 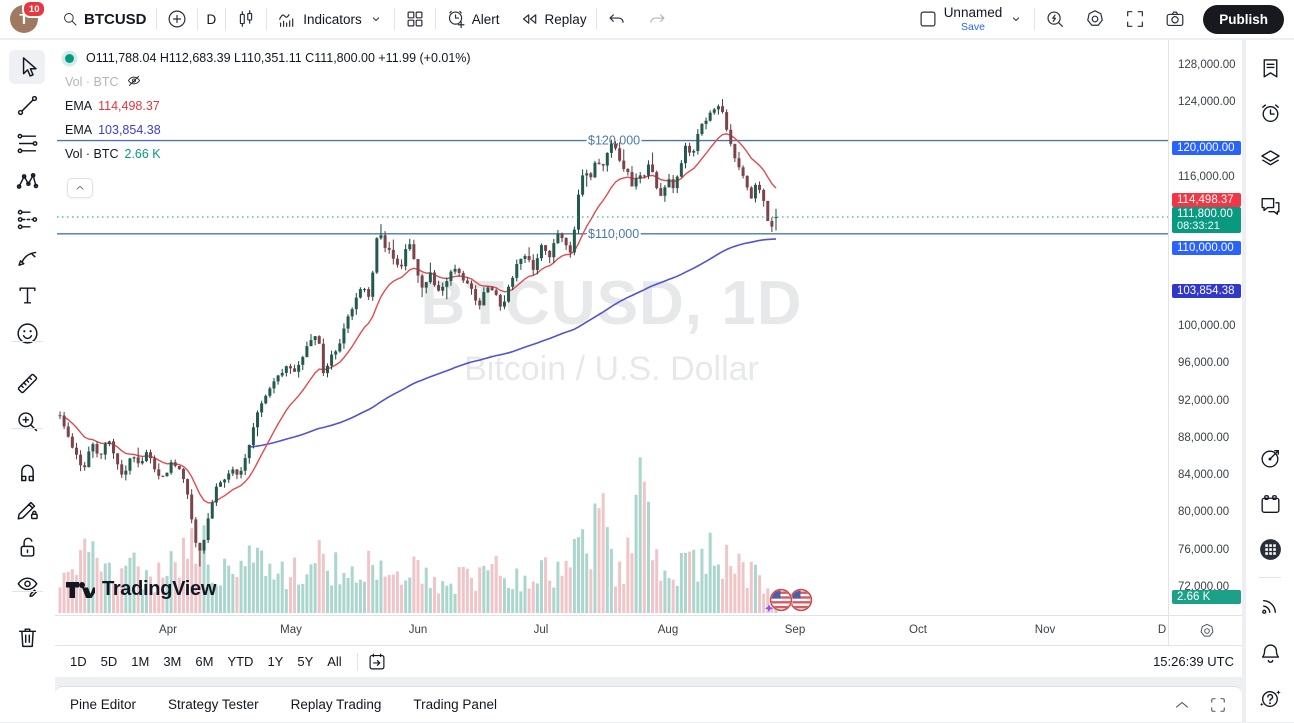 I want to click on bottom-tab-pine-editor: Pine Editor, so click(x=103, y=704).